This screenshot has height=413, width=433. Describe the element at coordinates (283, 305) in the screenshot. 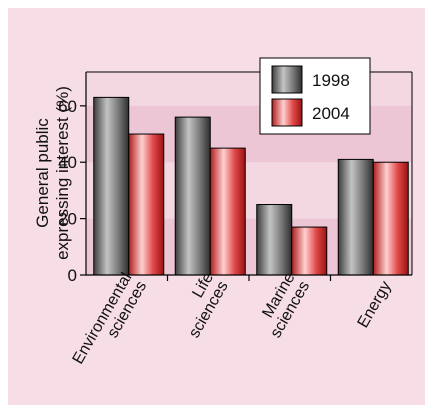

I see `category-label-2: Marinesciences` at that location.